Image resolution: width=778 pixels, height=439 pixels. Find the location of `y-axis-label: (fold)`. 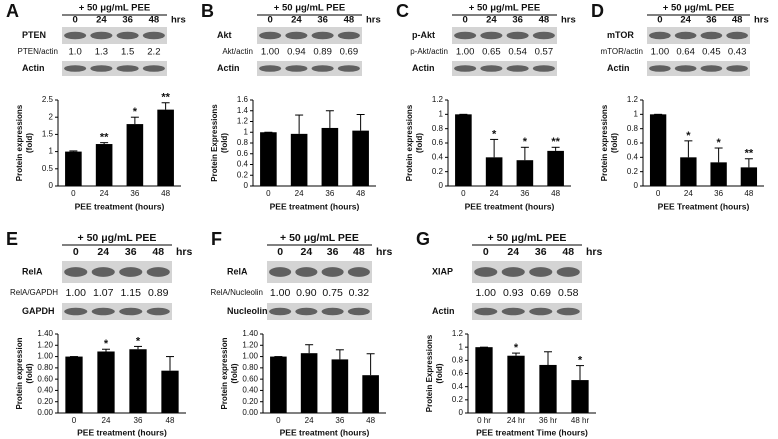

y-axis-label: (fold) is located at coordinates (234, 373).